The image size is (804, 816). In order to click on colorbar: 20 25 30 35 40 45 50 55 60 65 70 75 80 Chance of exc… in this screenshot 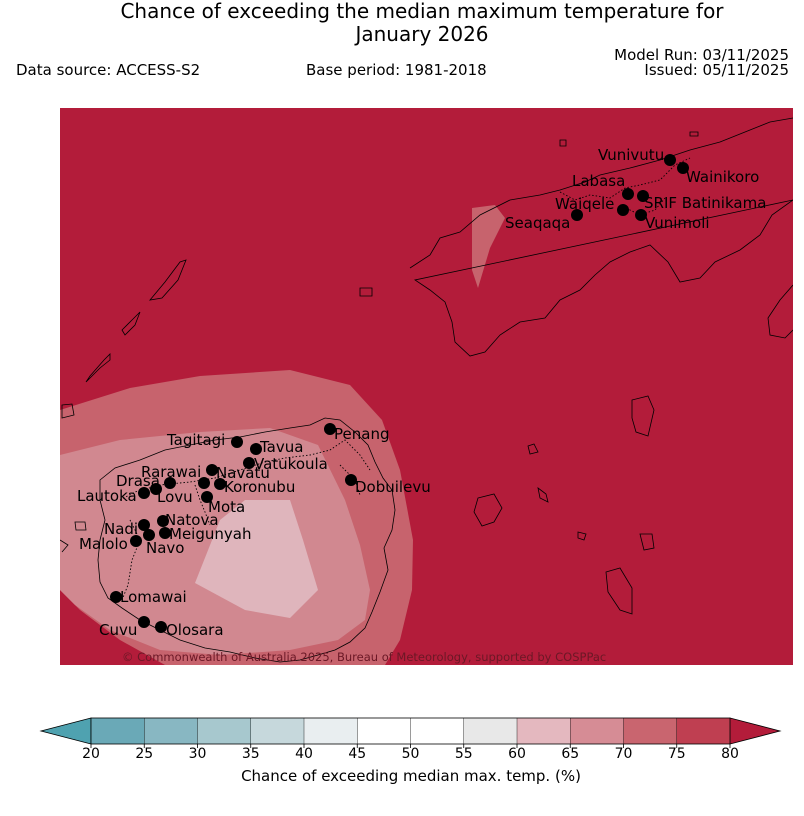, I will do `click(410, 751)`.